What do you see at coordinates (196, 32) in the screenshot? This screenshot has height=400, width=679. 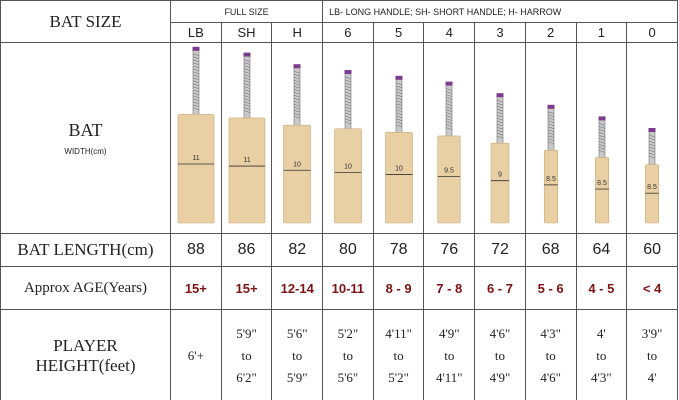 I see `size-code: LB` at bounding box center [196, 32].